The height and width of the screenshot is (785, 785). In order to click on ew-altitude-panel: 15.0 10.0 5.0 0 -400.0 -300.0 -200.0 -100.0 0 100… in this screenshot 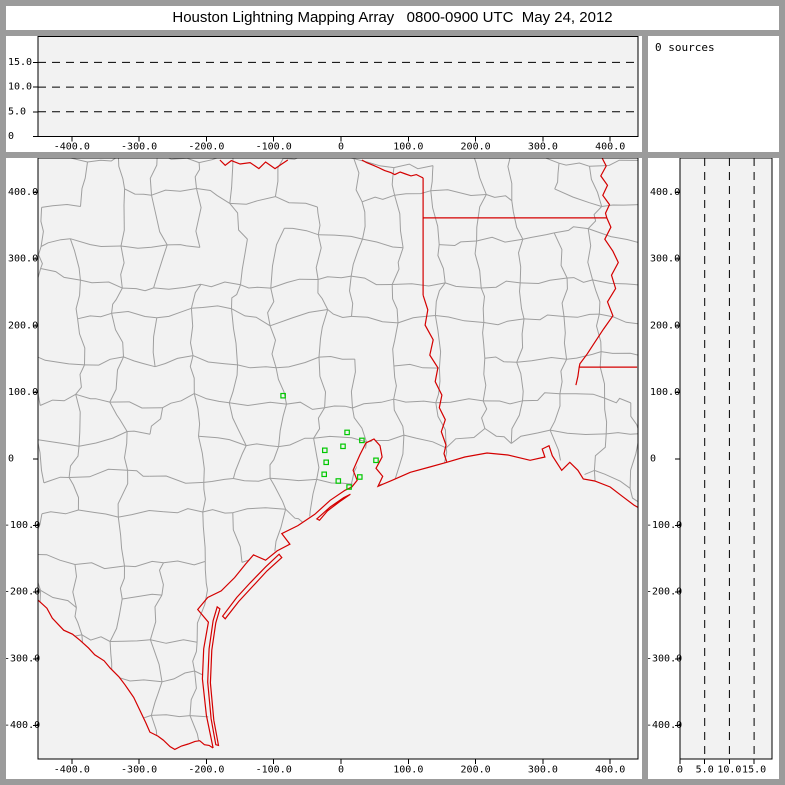, I will do `click(324, 94)`.